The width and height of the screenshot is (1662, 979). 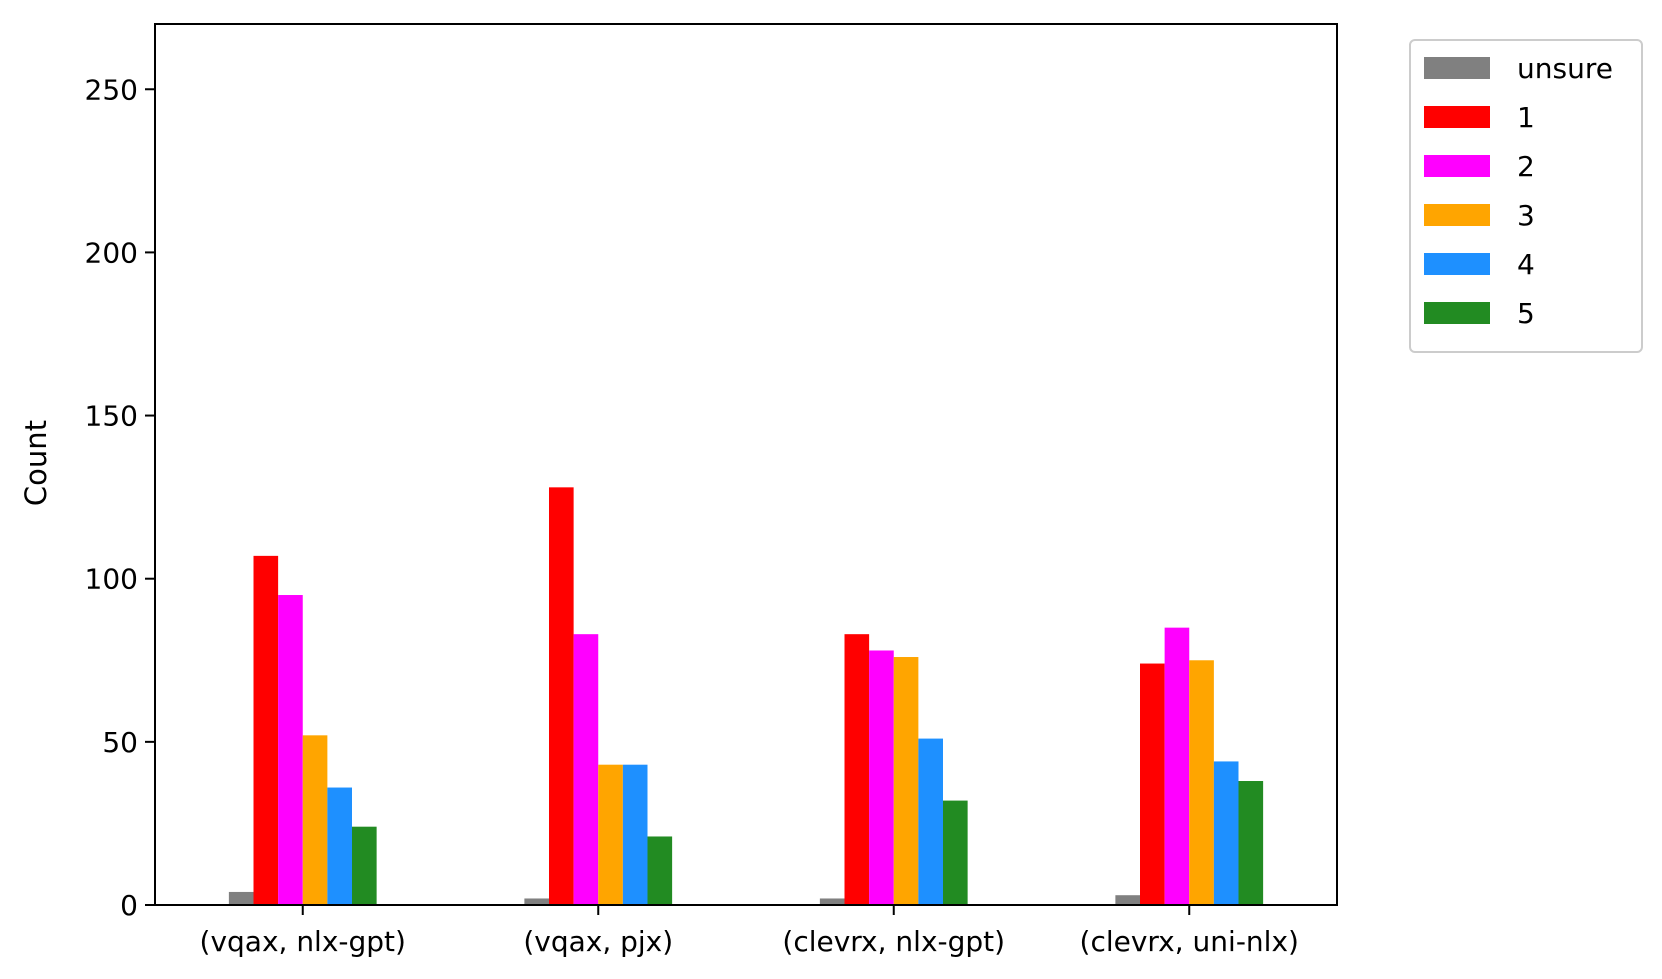 What do you see at coordinates (111, 89) in the screenshot?
I see `y-tick-label: 250` at bounding box center [111, 89].